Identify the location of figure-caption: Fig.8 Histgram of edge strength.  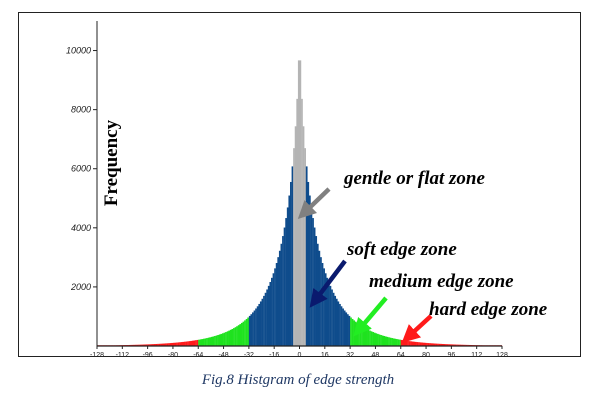
(298, 380).